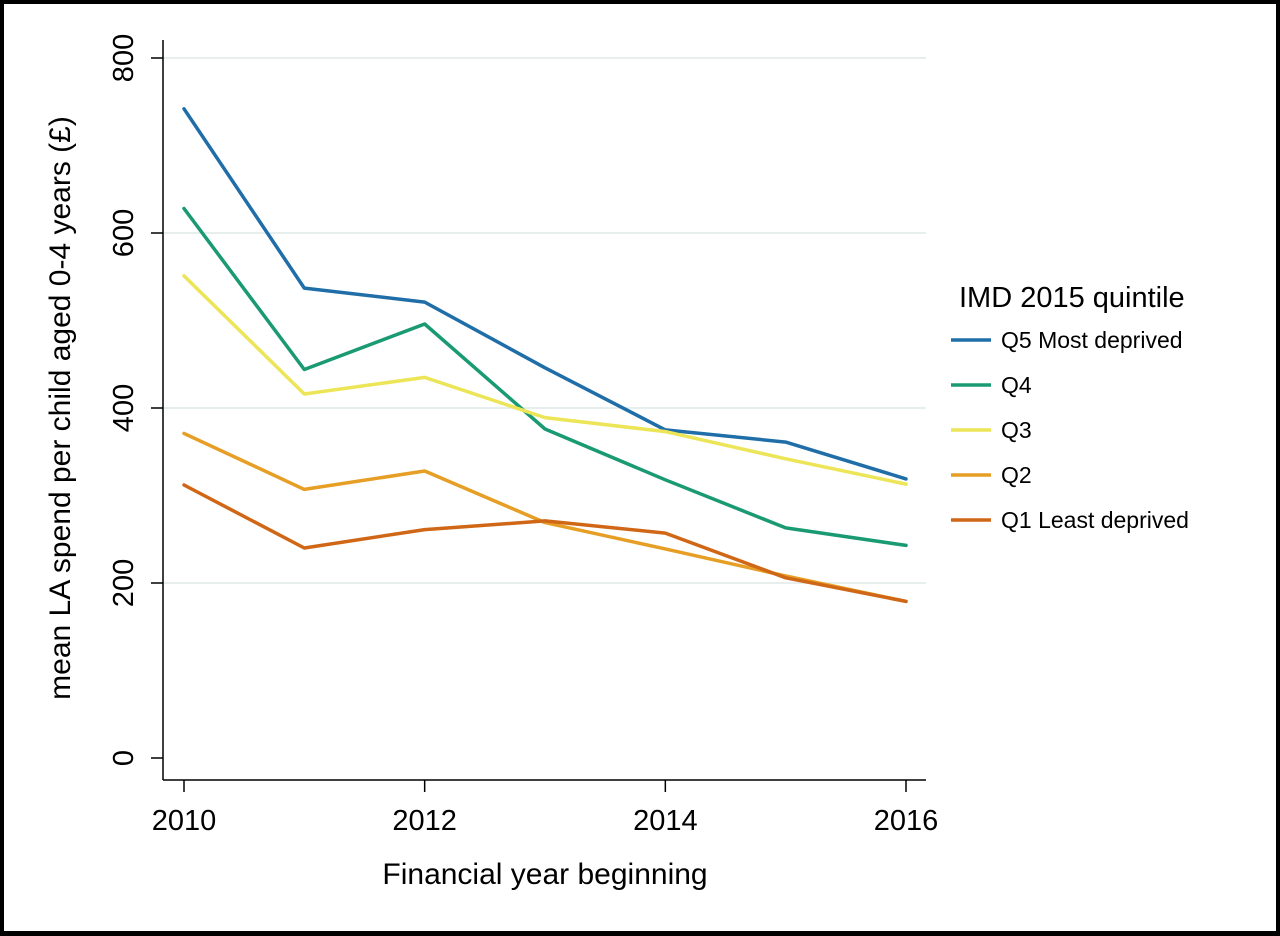  What do you see at coordinates (1070, 430) in the screenshot?
I see `legend-items: Q5 Most deprived Q4 Q3 Q2 Q1 Least deprived` at bounding box center [1070, 430].